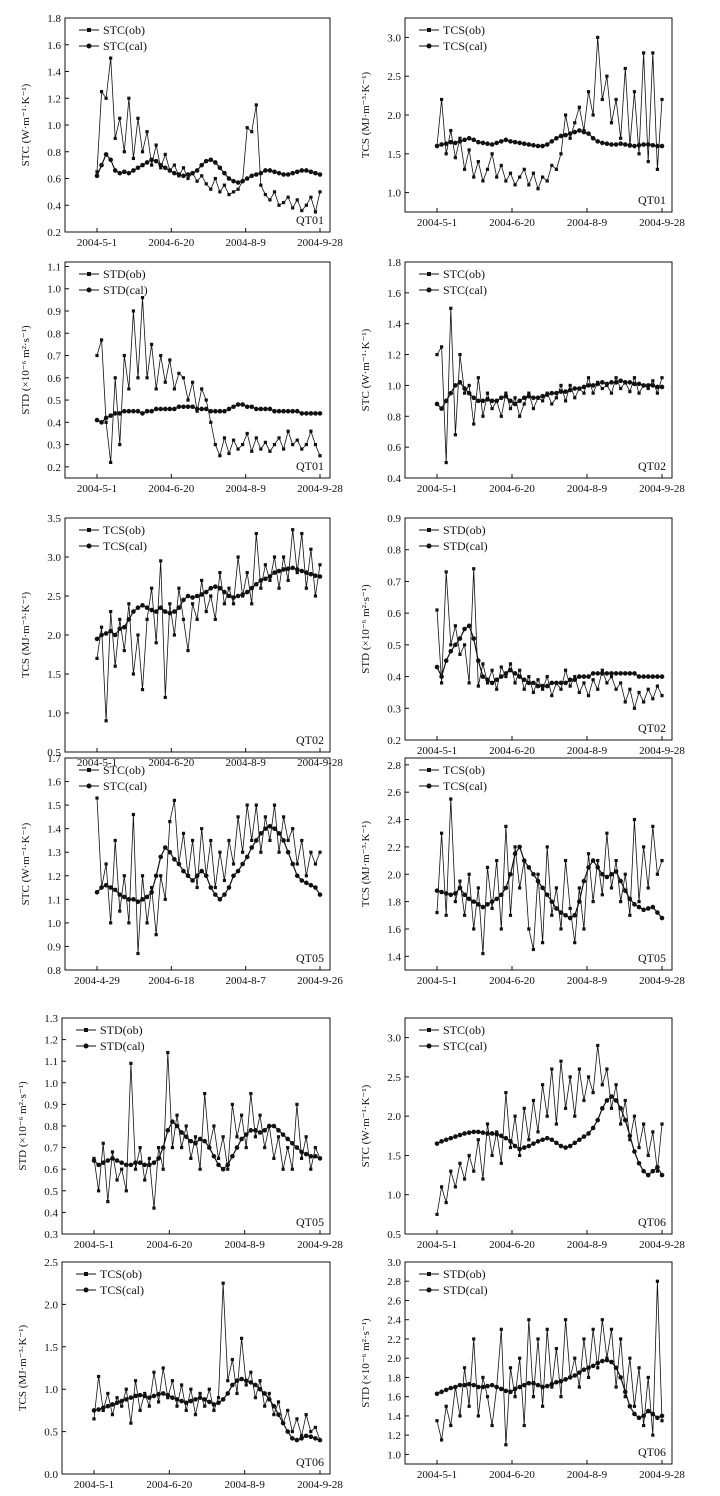  What do you see at coordinates (320, 1485) in the screenshot?
I see `x-tick-label: 2004-9-28` at bounding box center [320, 1485].